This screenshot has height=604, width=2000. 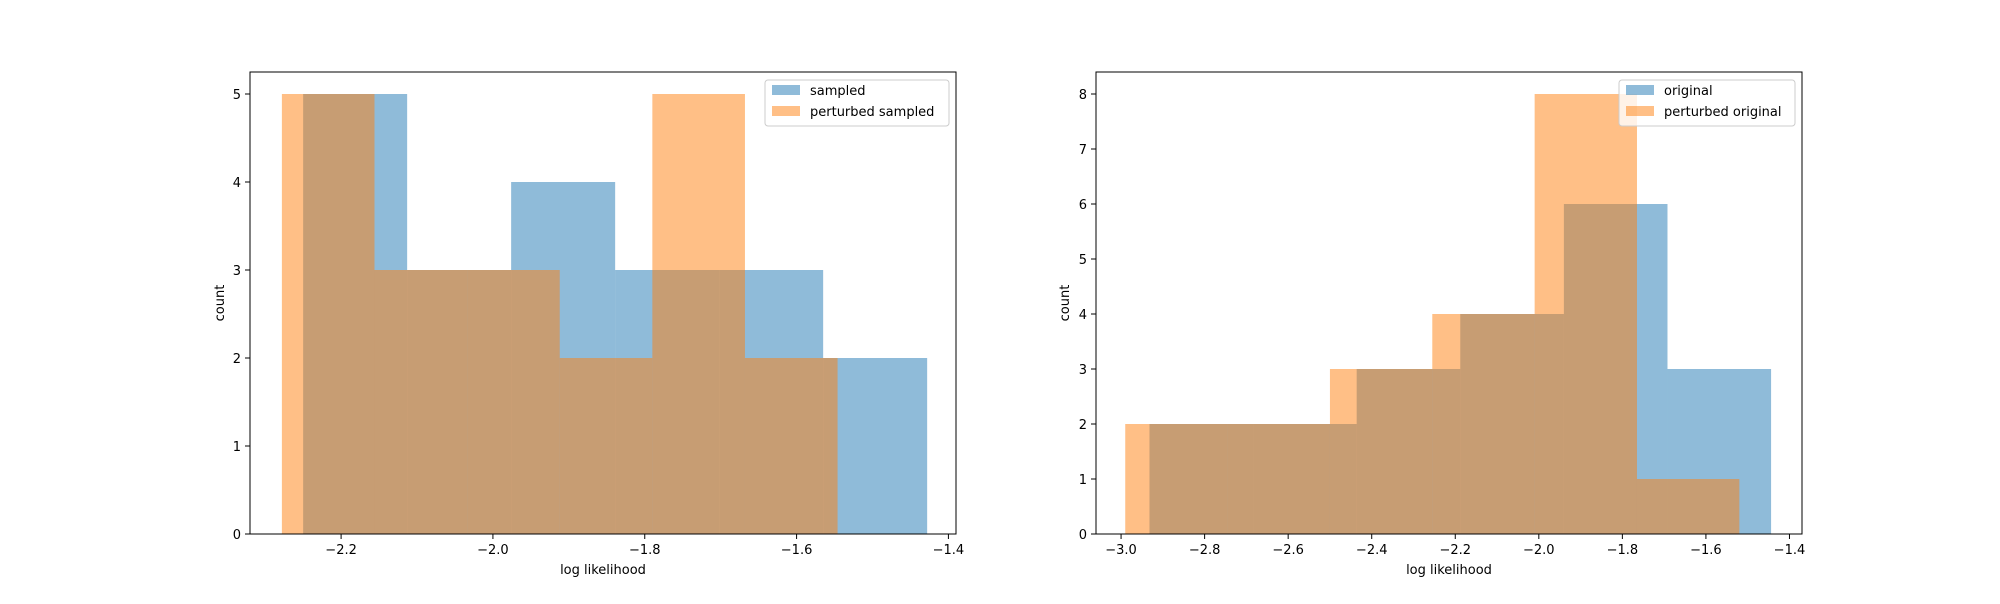 What do you see at coordinates (1083, 315) in the screenshot?
I see `chart-right-y-tick-label: 4` at bounding box center [1083, 315].